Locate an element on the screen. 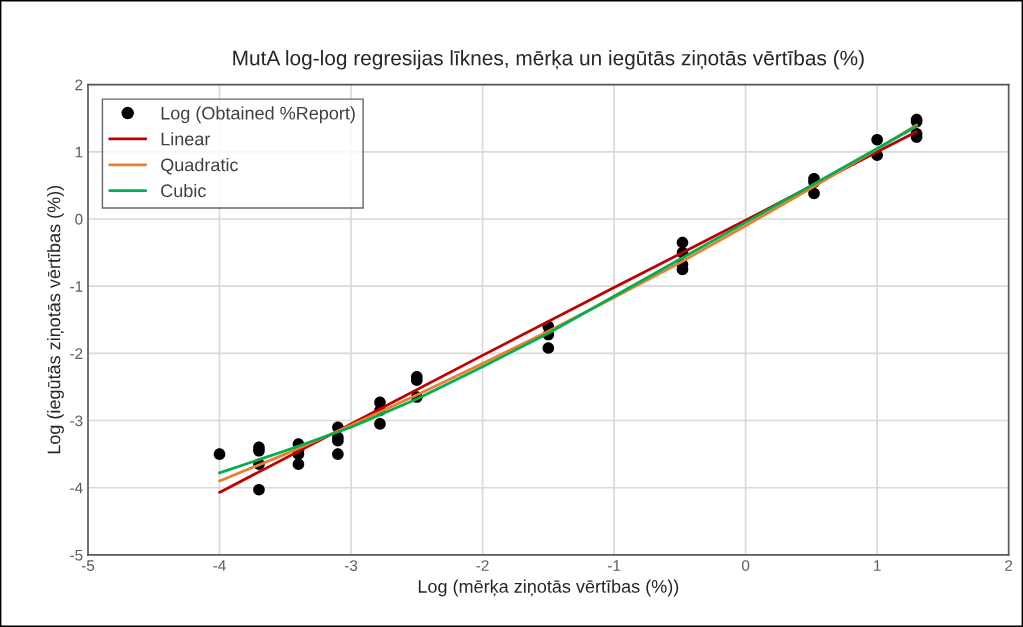  legend-label: Linear is located at coordinates (186, 139).